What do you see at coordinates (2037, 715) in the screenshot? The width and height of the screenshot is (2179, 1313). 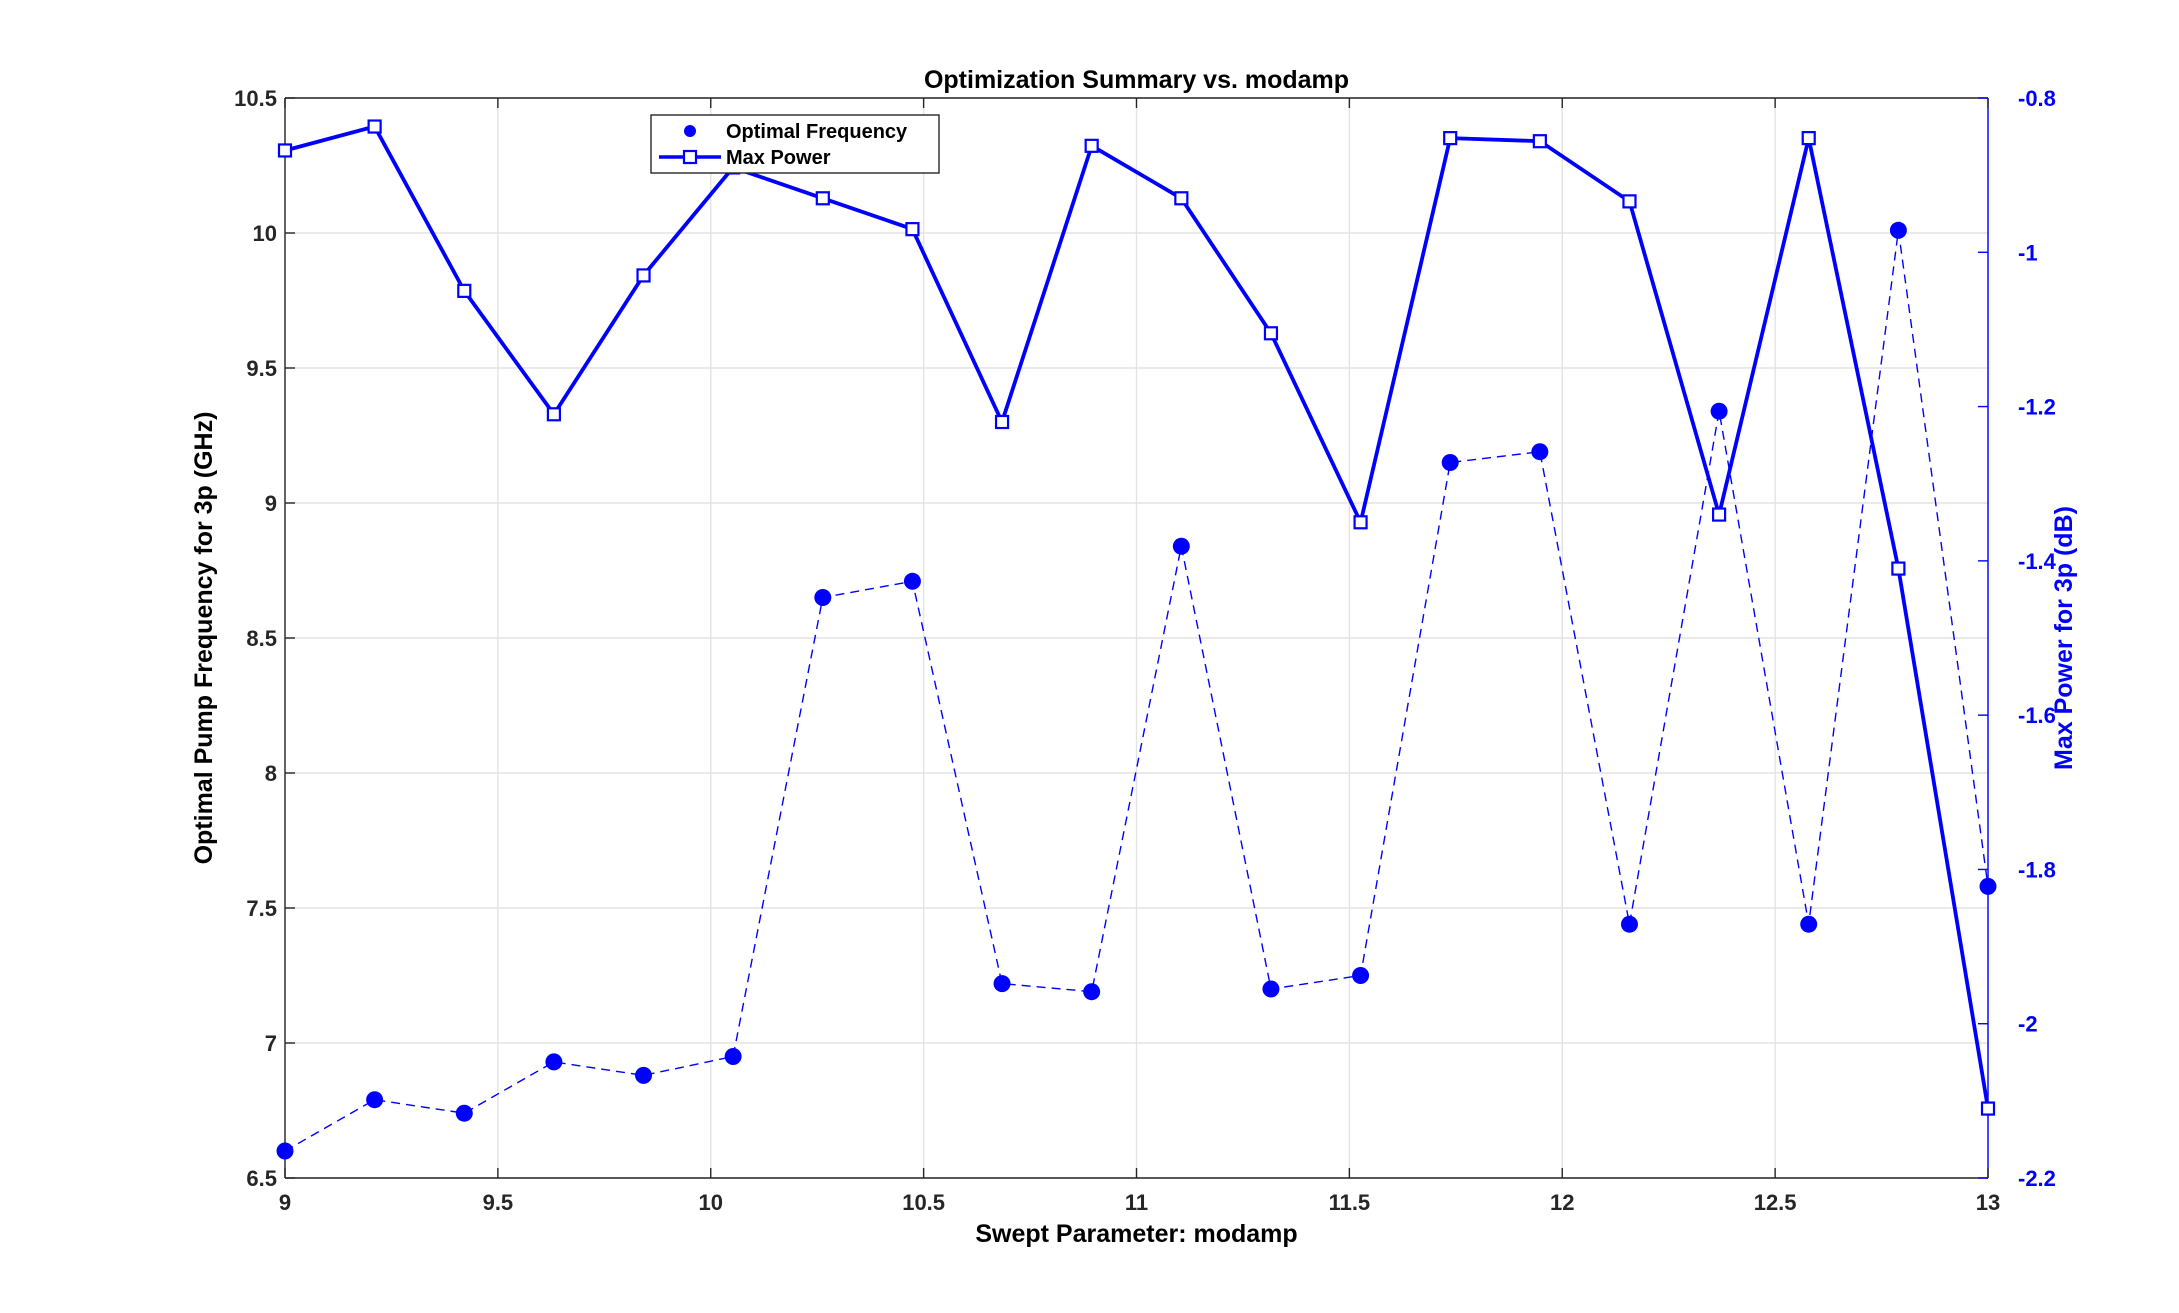 I see `right-y-tick-label: -1.6` at bounding box center [2037, 715].